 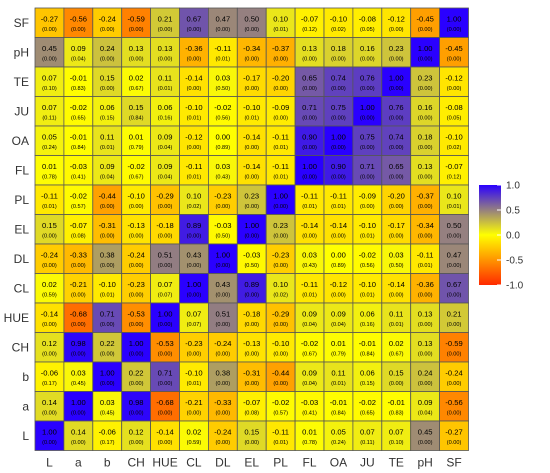 What do you see at coordinates (136, 89) in the screenshot?
I see `cell-p-value: (0.67)` at bounding box center [136, 89].